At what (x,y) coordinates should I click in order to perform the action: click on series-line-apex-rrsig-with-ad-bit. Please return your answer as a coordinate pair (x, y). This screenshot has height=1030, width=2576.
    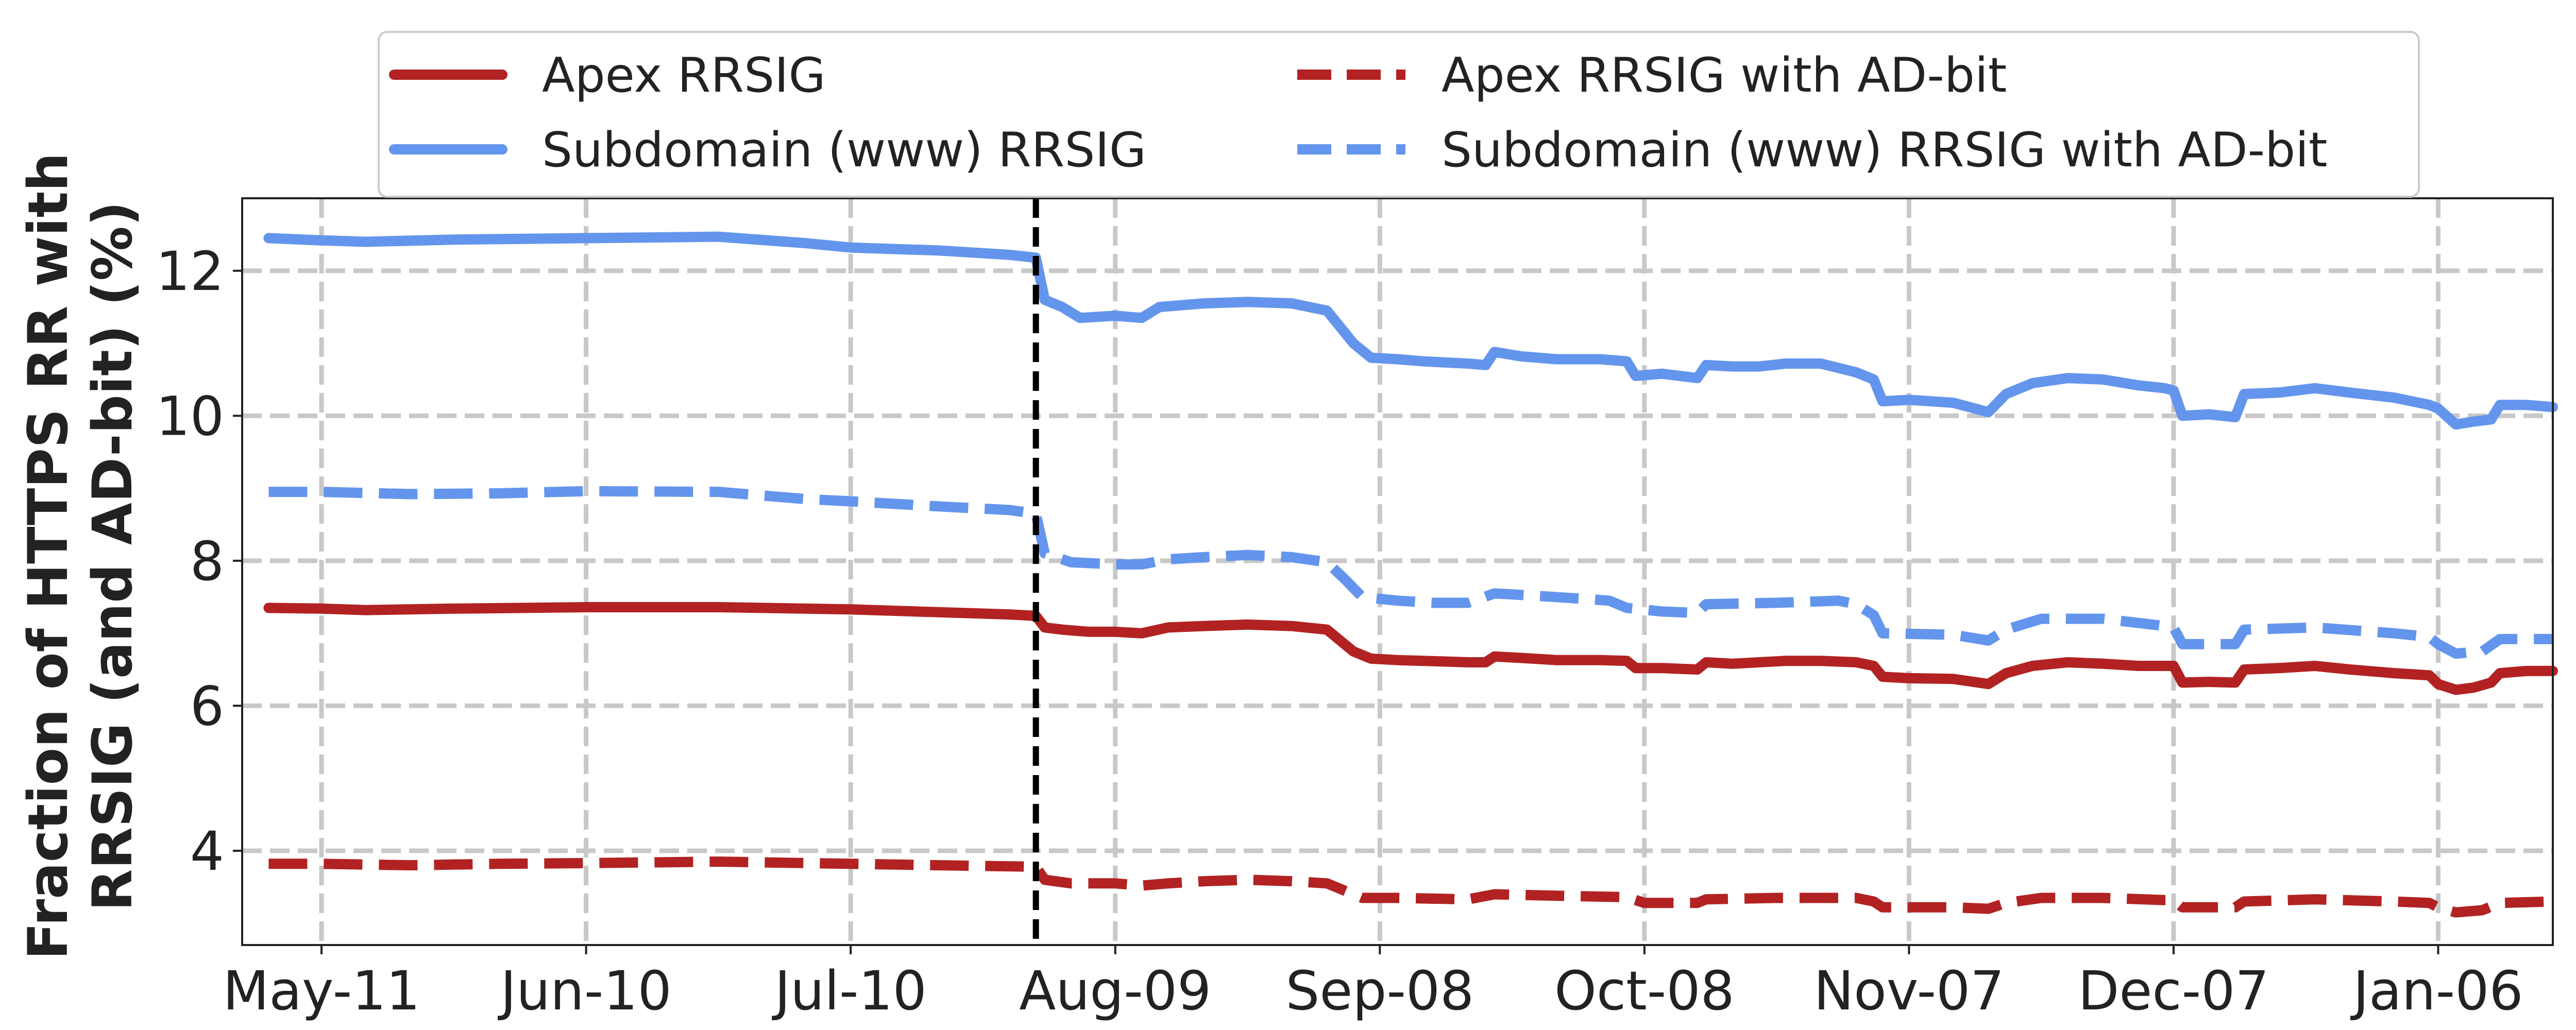
    Looking at the image, I should click on (1410, 887).